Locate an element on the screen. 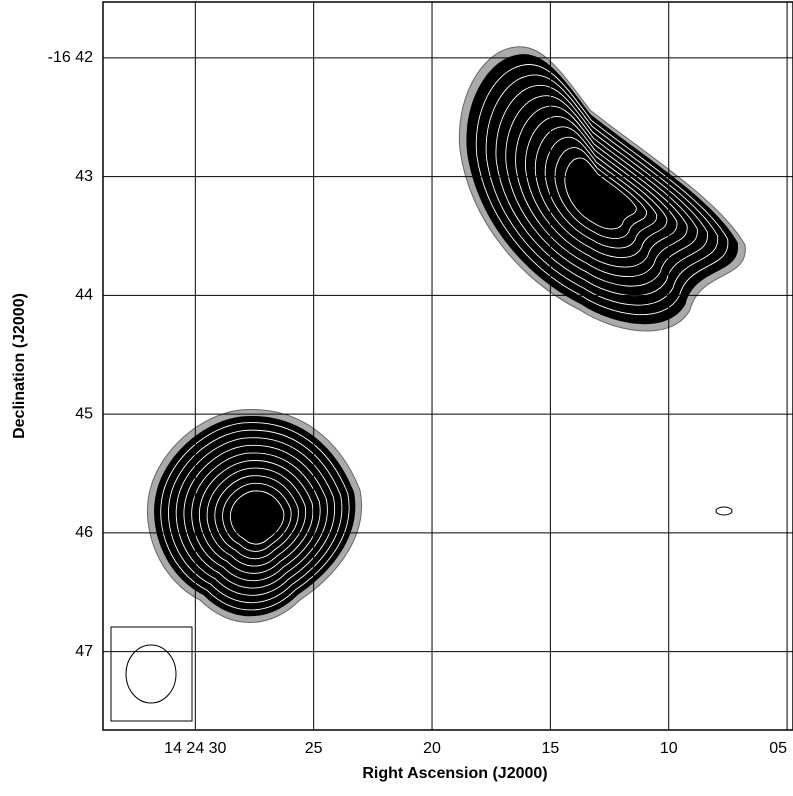 Image resolution: width=793 pixels, height=796 pixels. y-tick-label: 47 is located at coordinates (84, 651).